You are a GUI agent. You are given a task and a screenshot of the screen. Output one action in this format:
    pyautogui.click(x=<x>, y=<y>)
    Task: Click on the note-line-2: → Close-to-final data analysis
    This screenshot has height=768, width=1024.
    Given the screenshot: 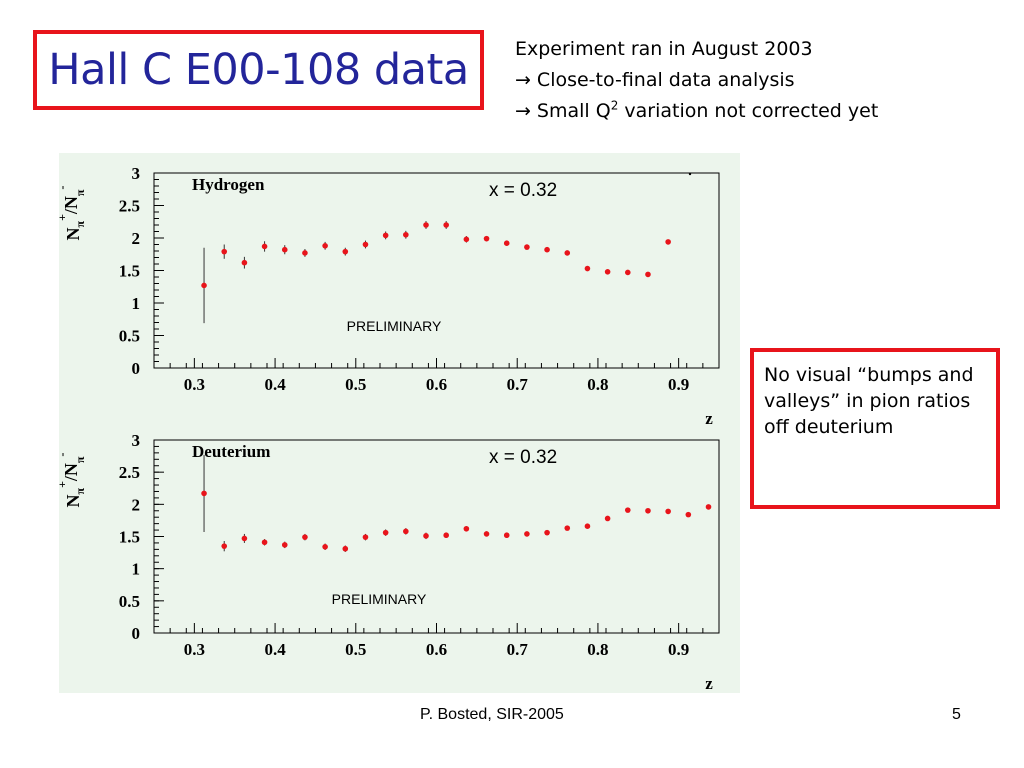 What is the action you would take?
    pyautogui.click(x=696, y=80)
    